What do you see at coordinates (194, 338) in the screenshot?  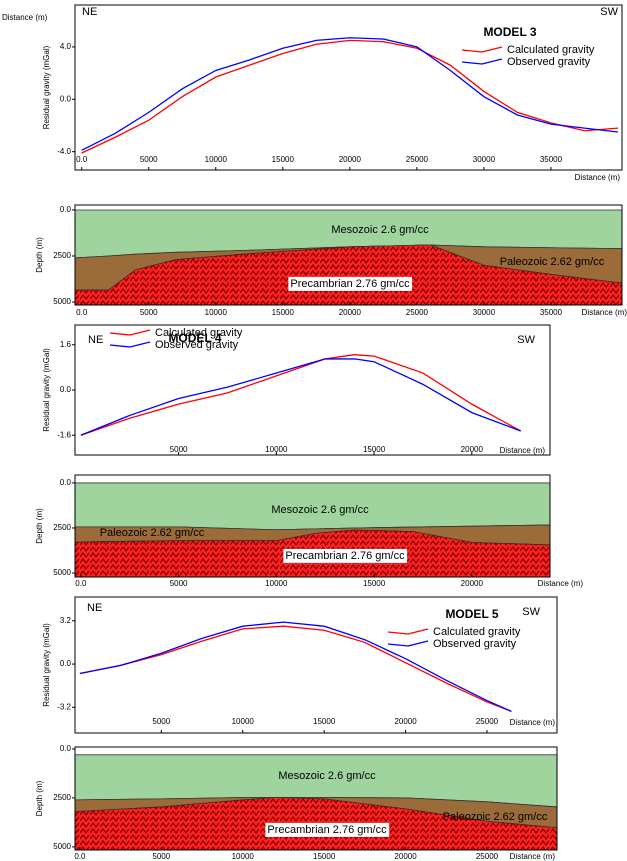 I see `model-title: MODEL 4` at bounding box center [194, 338].